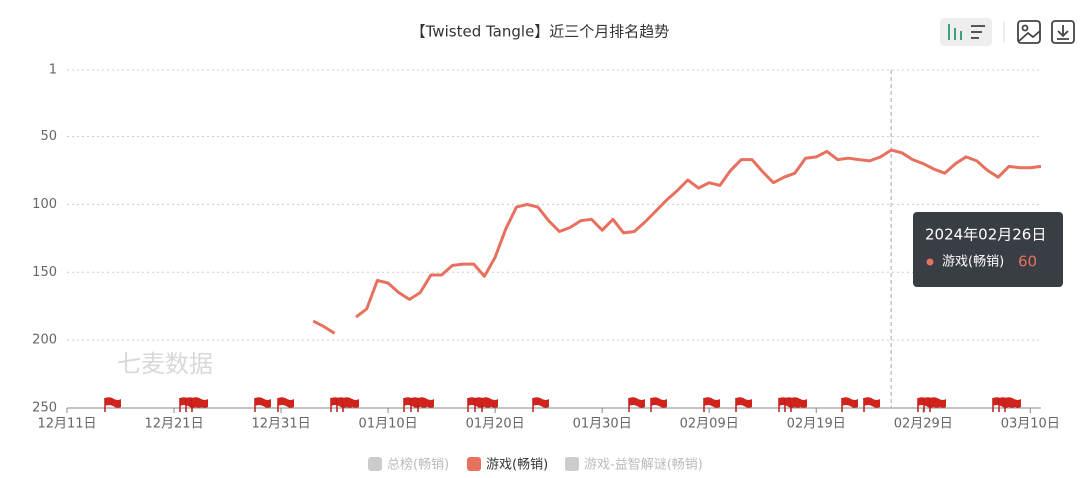 The width and height of the screenshot is (1080, 478). I want to click on y-tick-label: 150, so click(44, 272).